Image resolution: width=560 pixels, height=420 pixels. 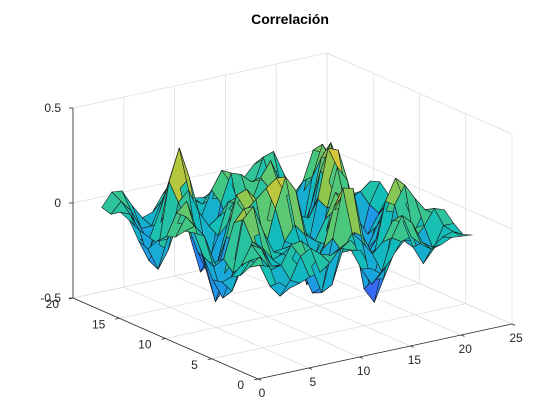 I want to click on x-axis-line, so click(x=385, y=351).